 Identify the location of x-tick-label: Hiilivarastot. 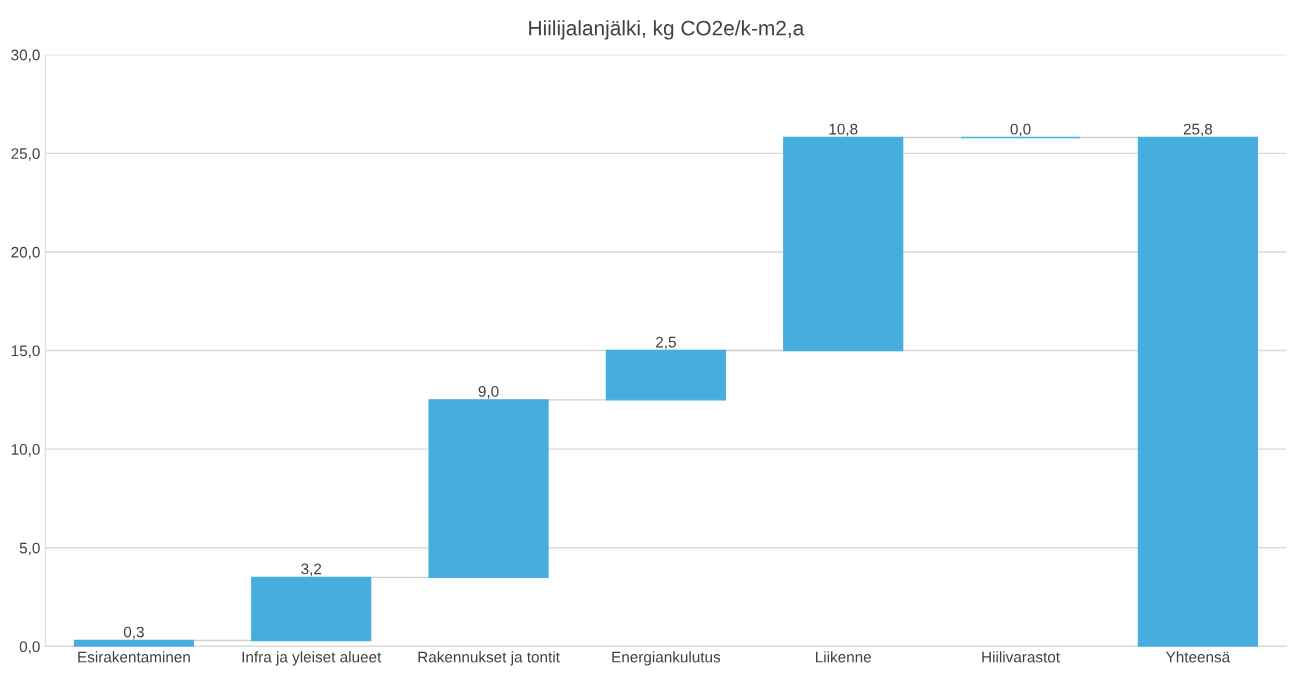
(1021, 657).